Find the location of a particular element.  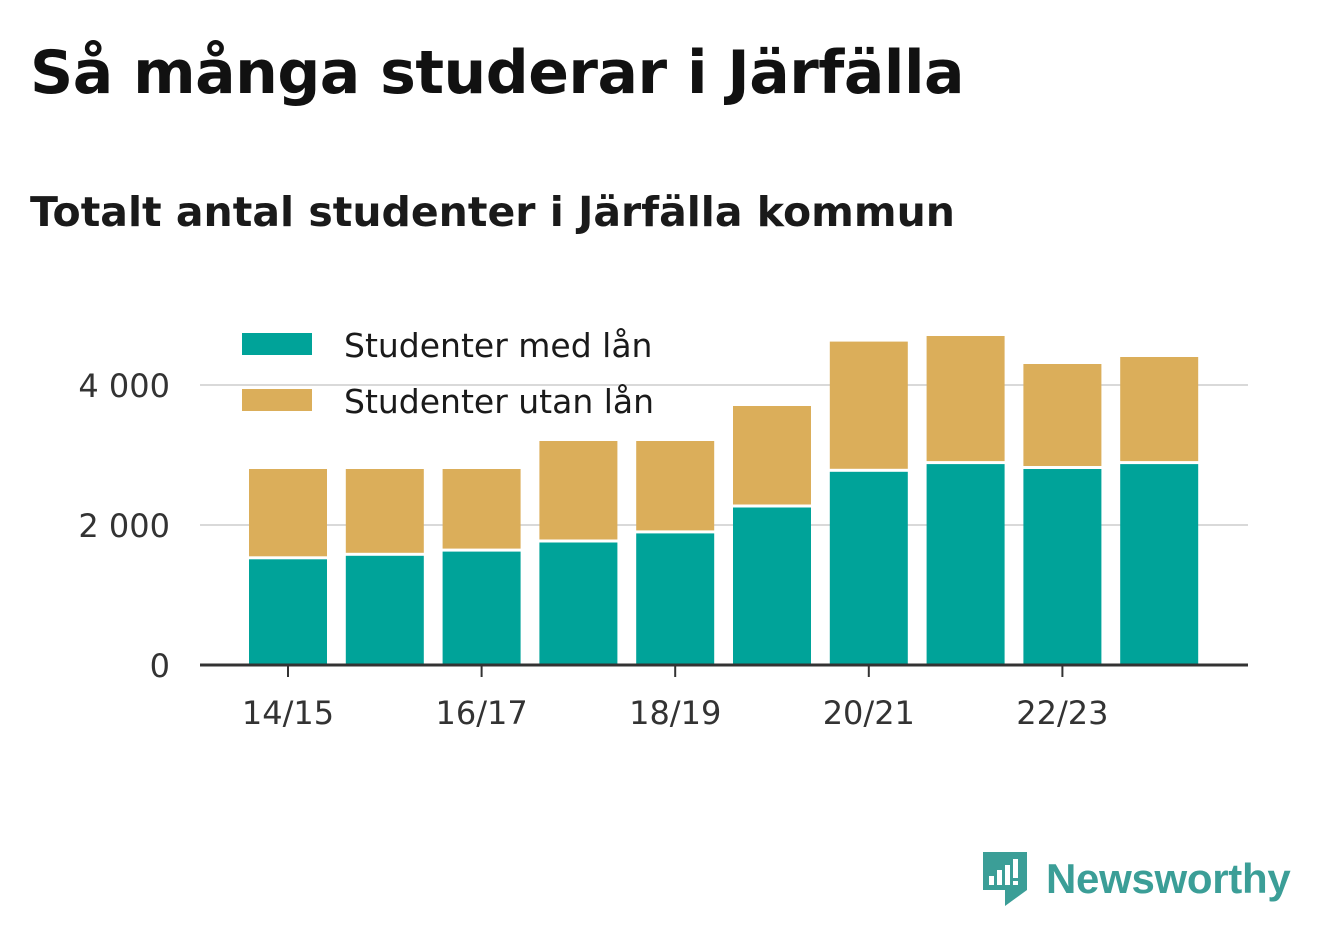

legend-label: Studenter med lån is located at coordinates (498, 345).